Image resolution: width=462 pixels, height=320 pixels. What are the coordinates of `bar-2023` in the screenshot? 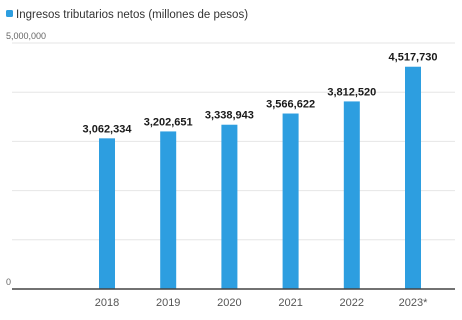 It's located at (413, 177).